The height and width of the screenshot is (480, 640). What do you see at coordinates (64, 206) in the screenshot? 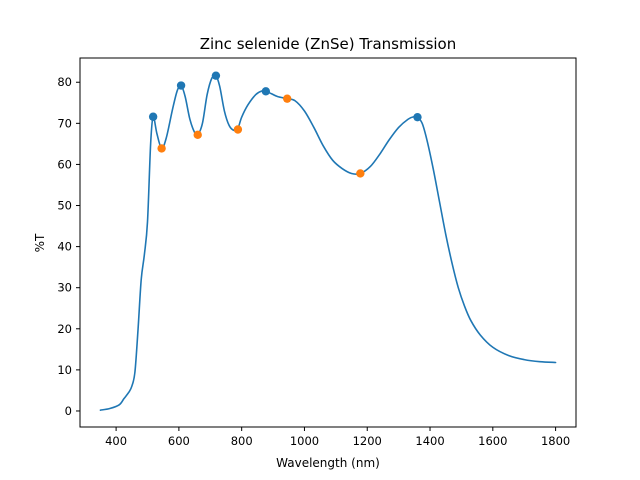
I see `y-tick-label: 50` at bounding box center [64, 206].